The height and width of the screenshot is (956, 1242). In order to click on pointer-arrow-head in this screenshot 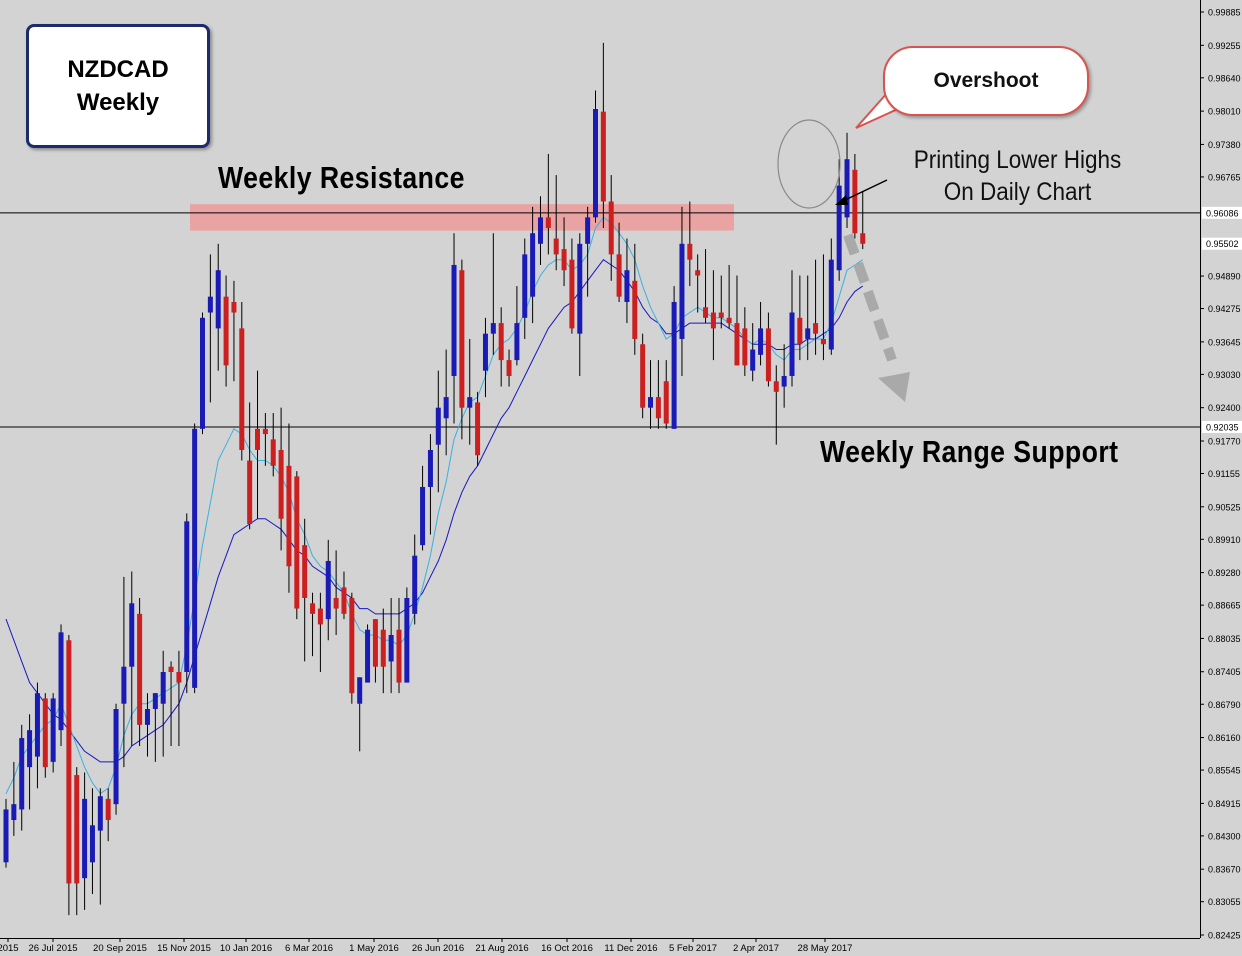, I will do `click(841, 200)`.